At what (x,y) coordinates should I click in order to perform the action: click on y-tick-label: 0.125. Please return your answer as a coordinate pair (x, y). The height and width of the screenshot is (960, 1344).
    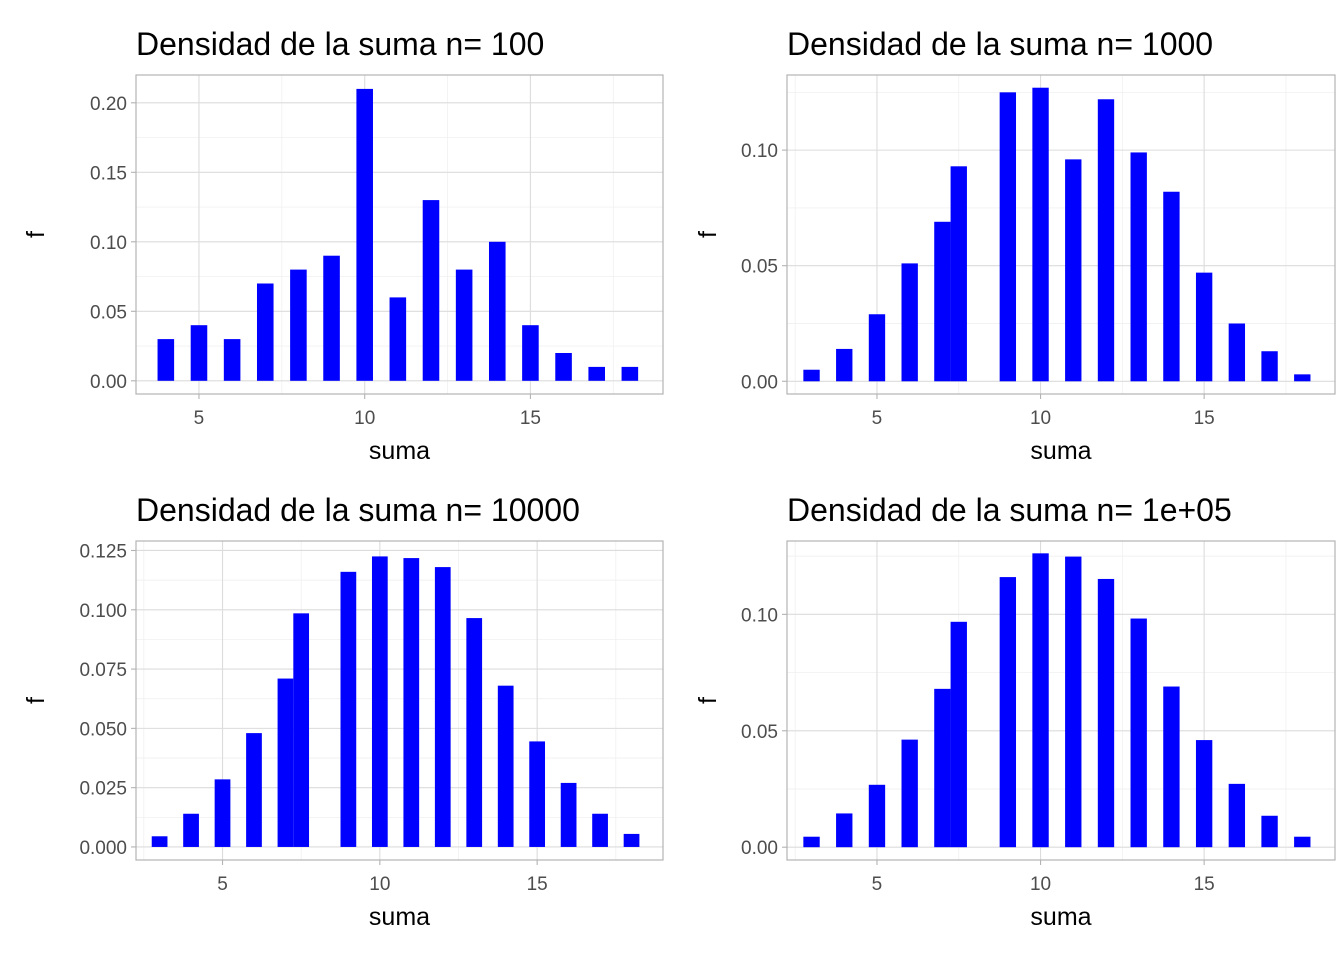
    Looking at the image, I should click on (103, 551).